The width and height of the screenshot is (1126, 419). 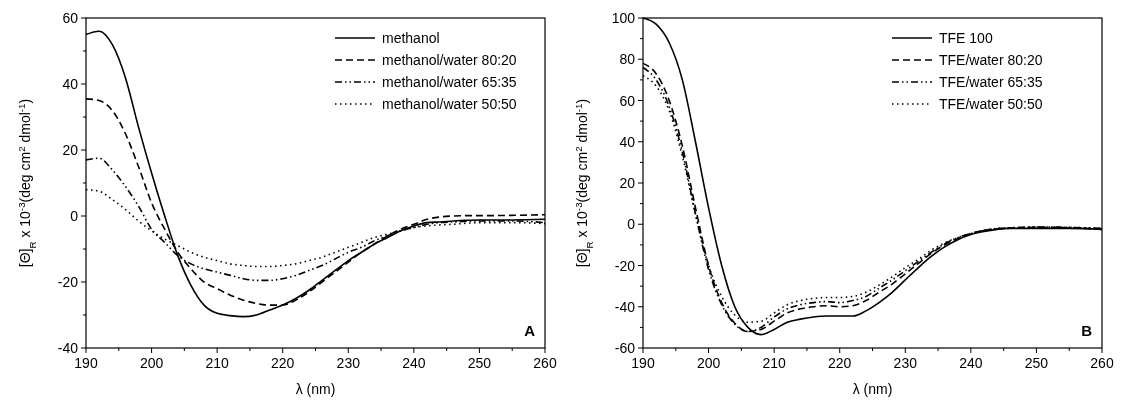 What do you see at coordinates (966, 38) in the screenshot?
I see `legend-label: TFE 100` at bounding box center [966, 38].